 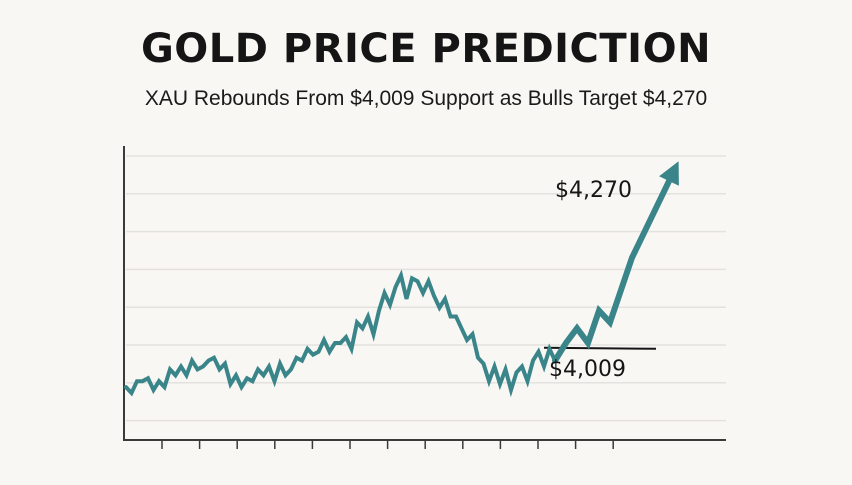 I want to click on arrow-up-icon, so click(x=669, y=173).